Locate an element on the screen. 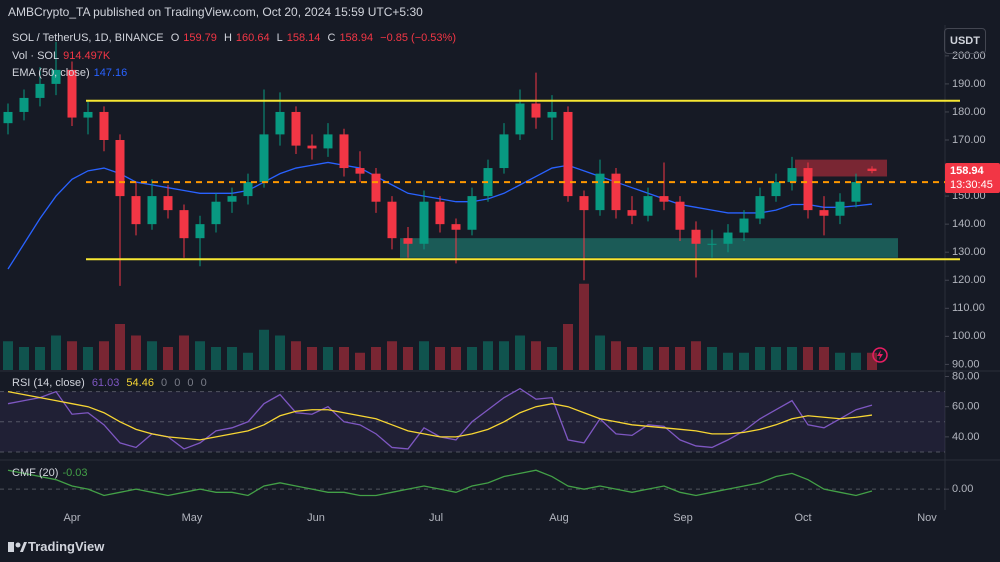  y-tick-label: 80.00 is located at coordinates (966, 376).